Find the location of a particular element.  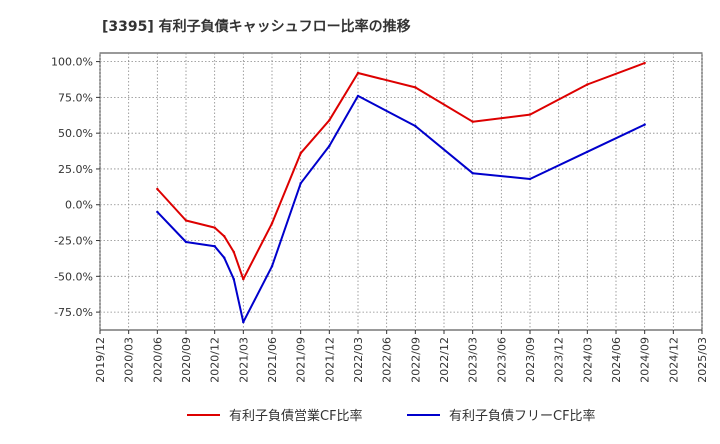

x-tick-label: 2022/09 is located at coordinates (415, 360).